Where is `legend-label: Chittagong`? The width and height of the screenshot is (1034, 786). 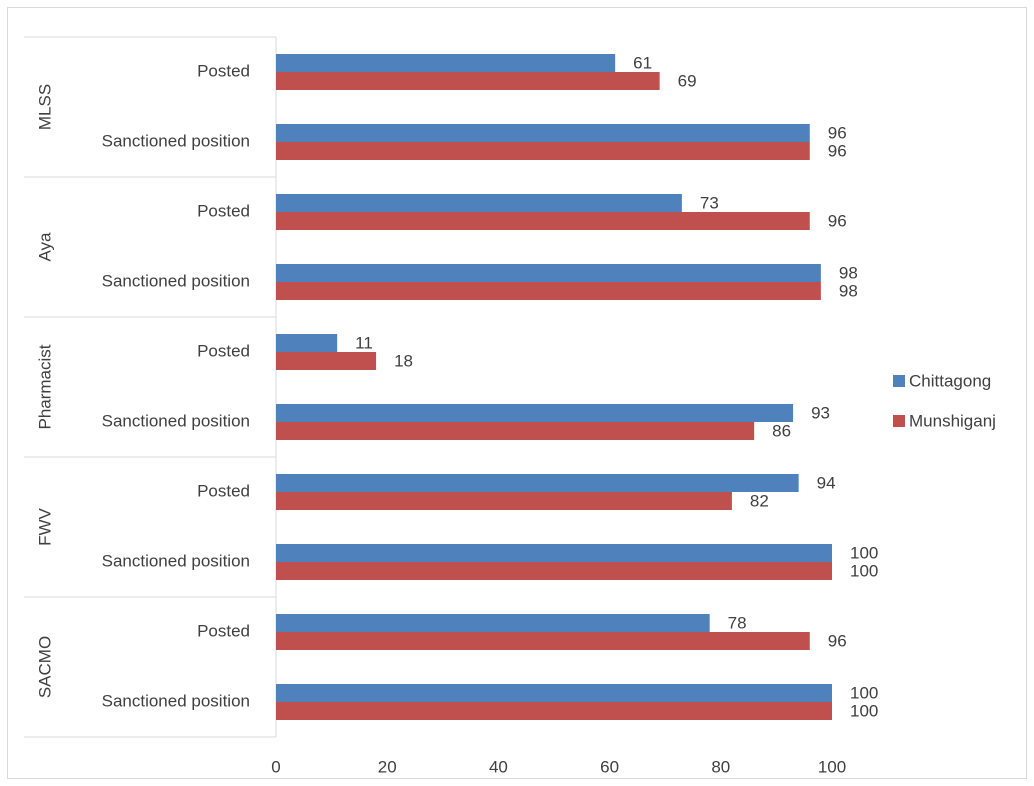
legend-label: Chittagong is located at coordinates (950, 380).